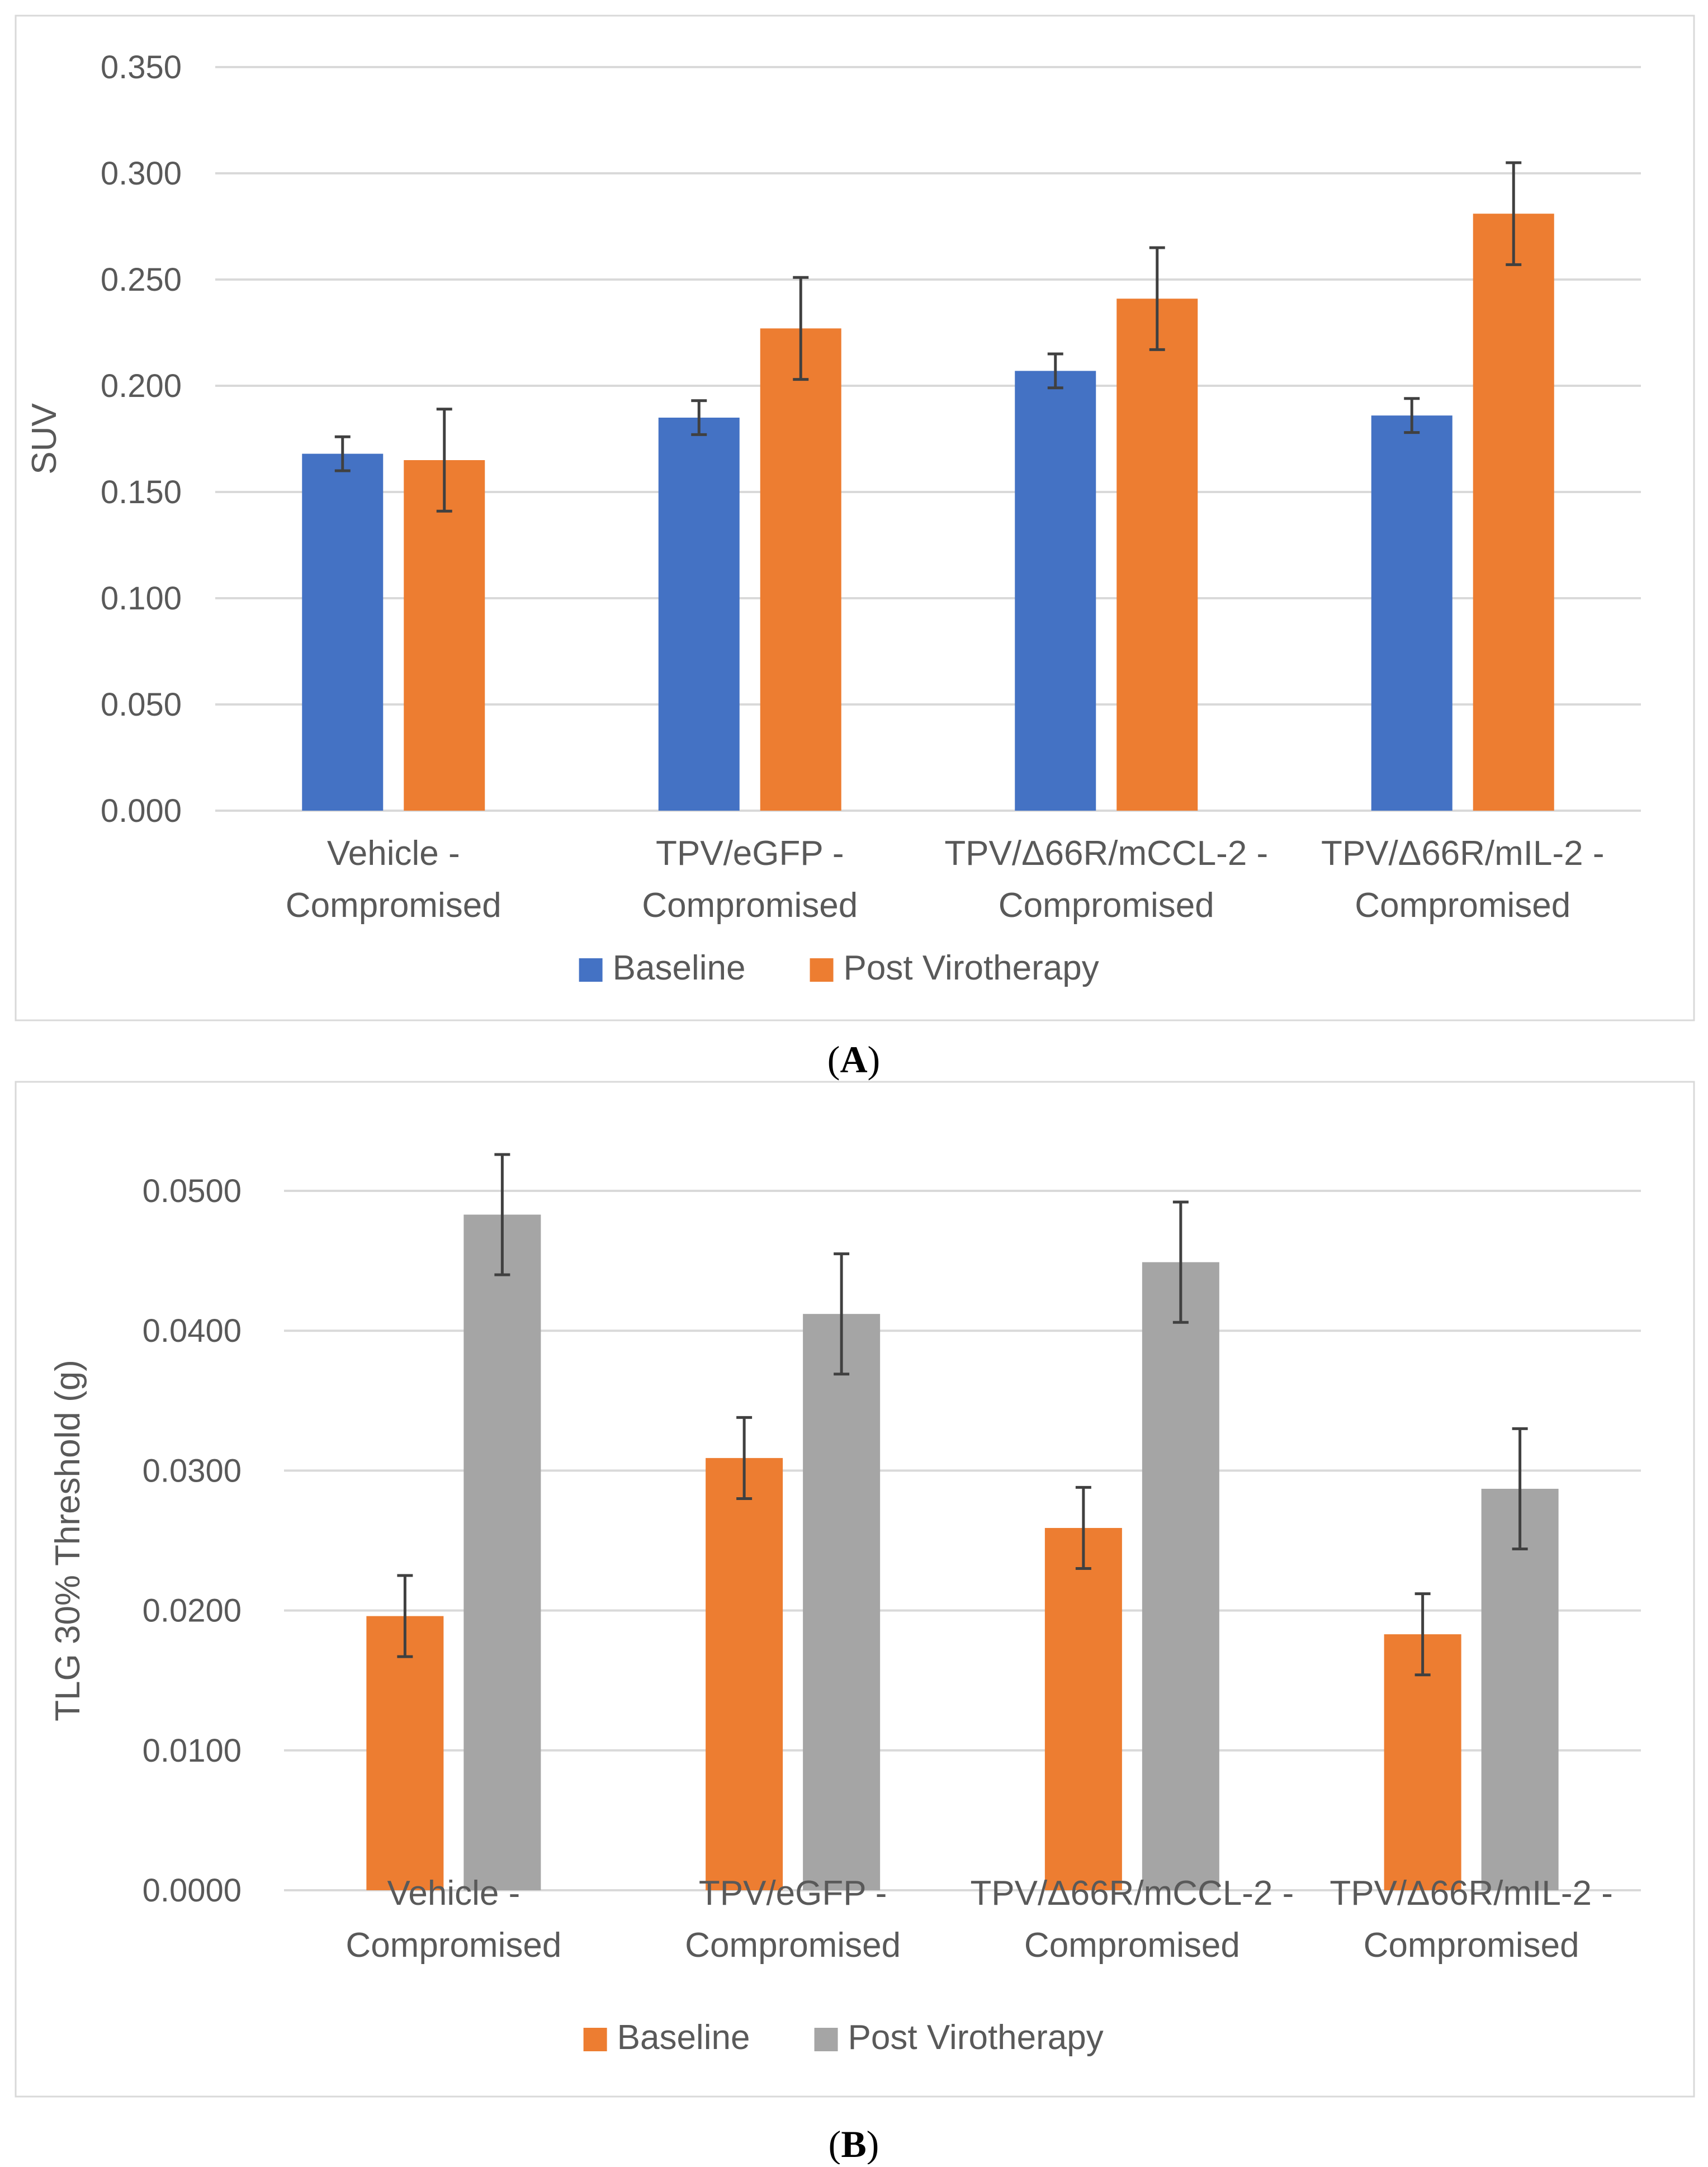  Describe the element at coordinates (192, 1470) in the screenshot. I see `y-tick-label: 0.0300` at that location.